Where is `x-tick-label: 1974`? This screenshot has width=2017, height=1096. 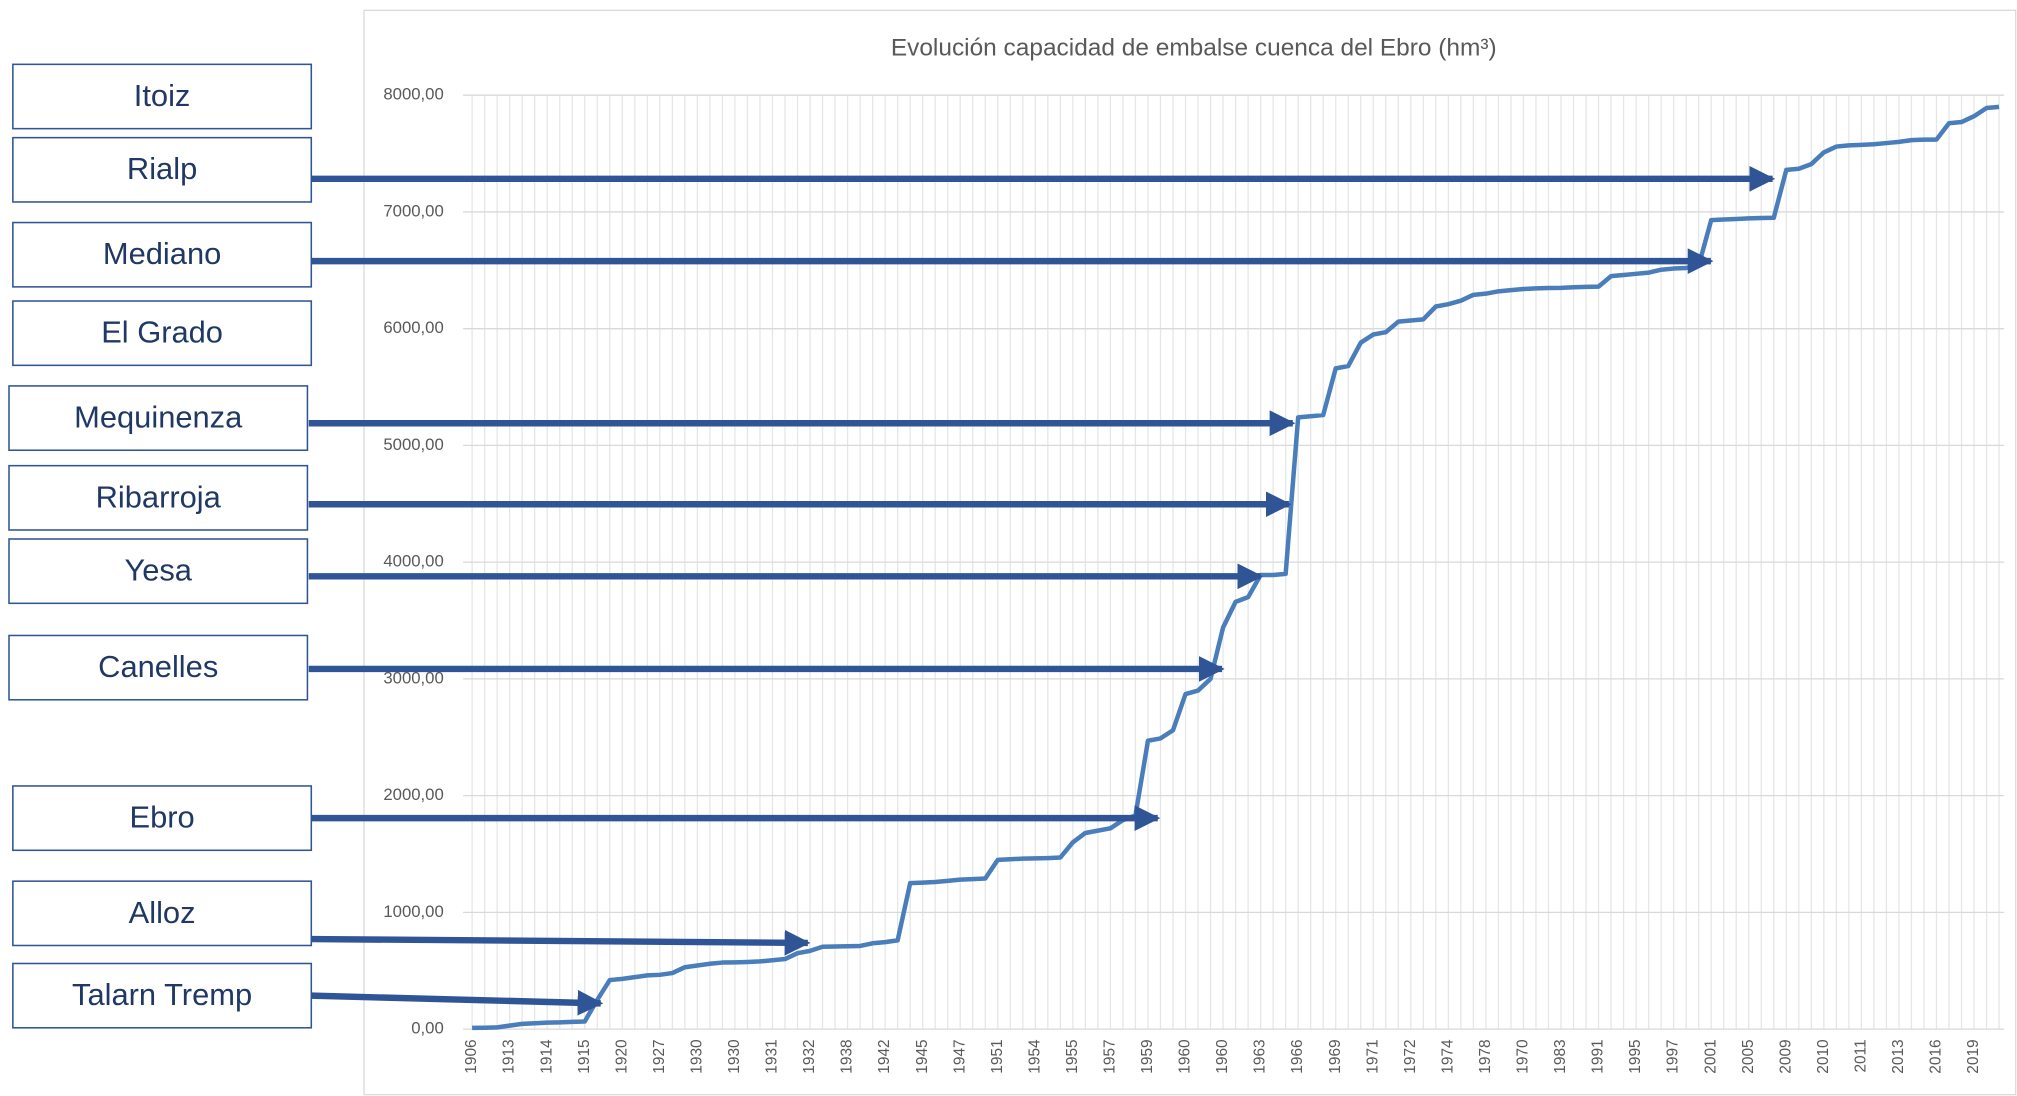
x-tick-label: 1974 is located at coordinates (1447, 1056).